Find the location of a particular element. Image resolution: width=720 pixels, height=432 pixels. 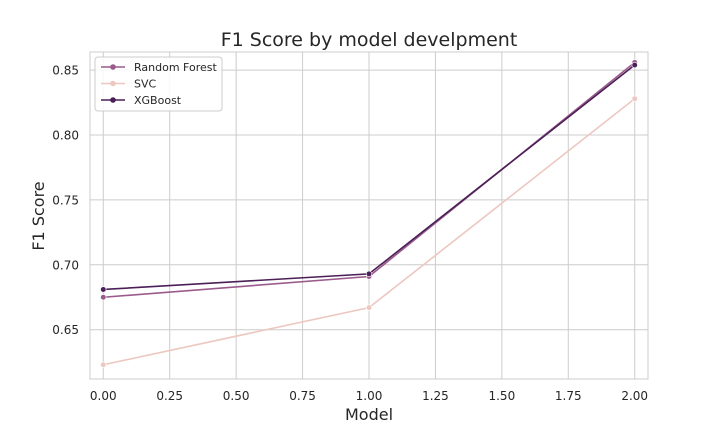

x-tick-label: 1.00 is located at coordinates (369, 396).